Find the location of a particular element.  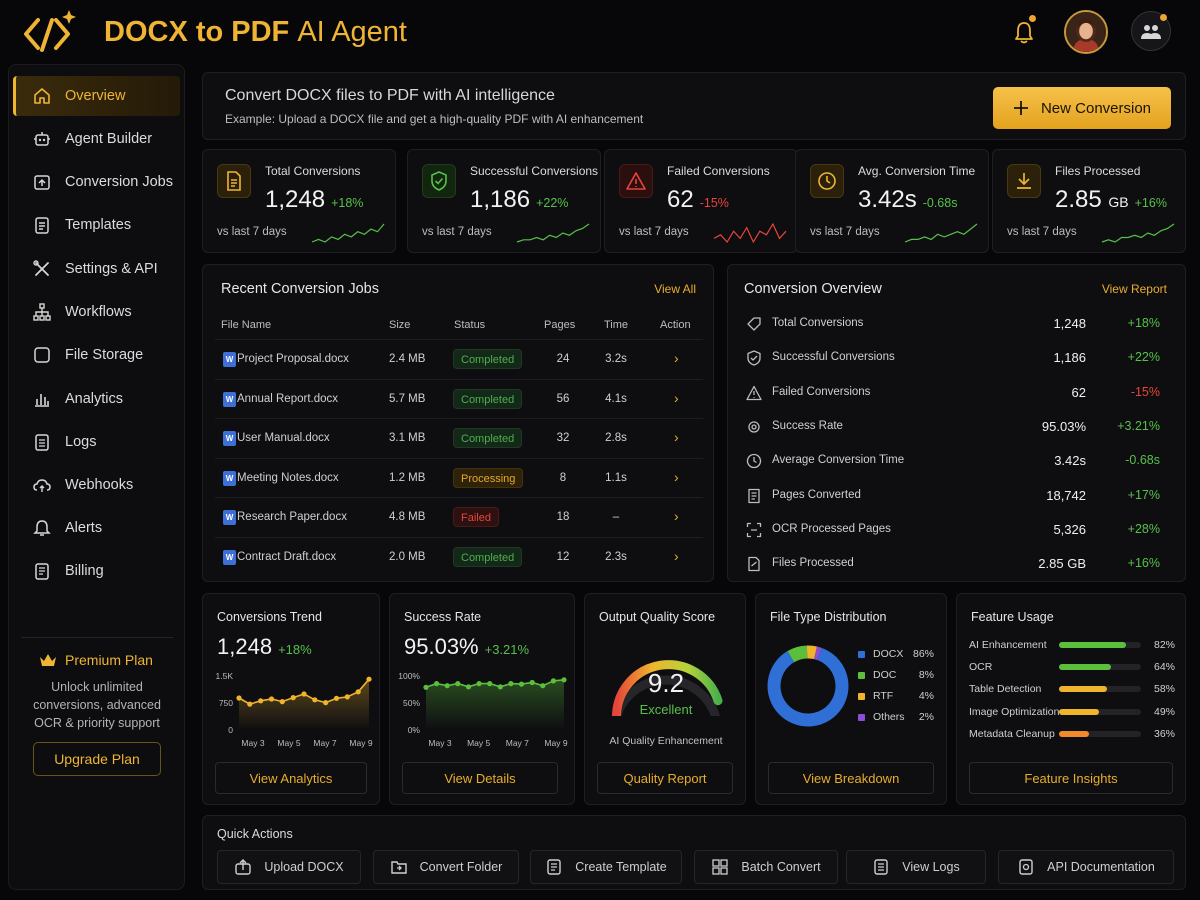

sidebar-item-settings-api: Settings & API is located at coordinates (96, 269).